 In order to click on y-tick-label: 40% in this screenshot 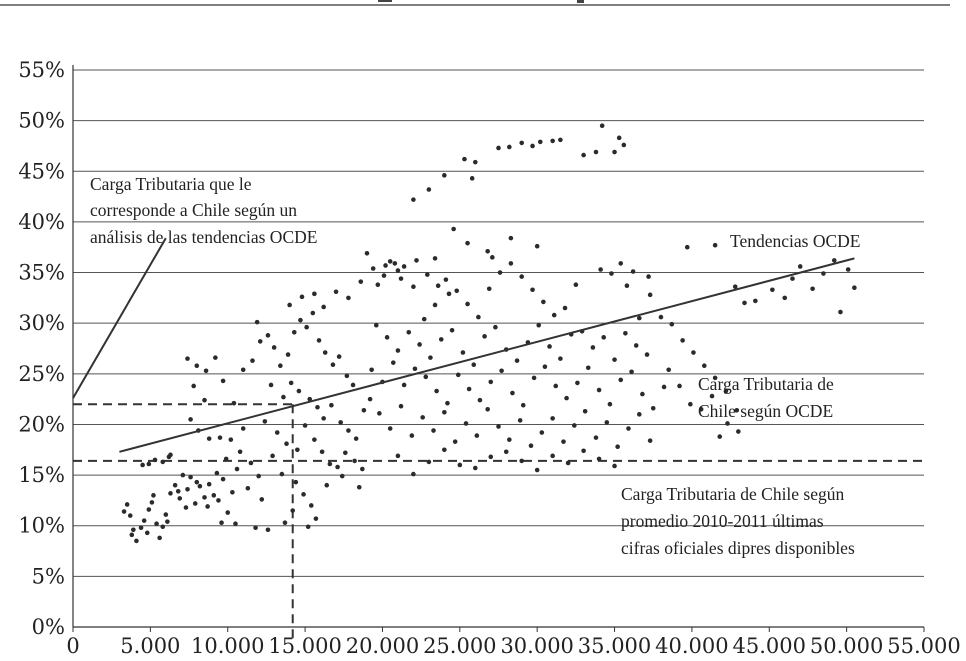, I will do `click(41, 222)`.